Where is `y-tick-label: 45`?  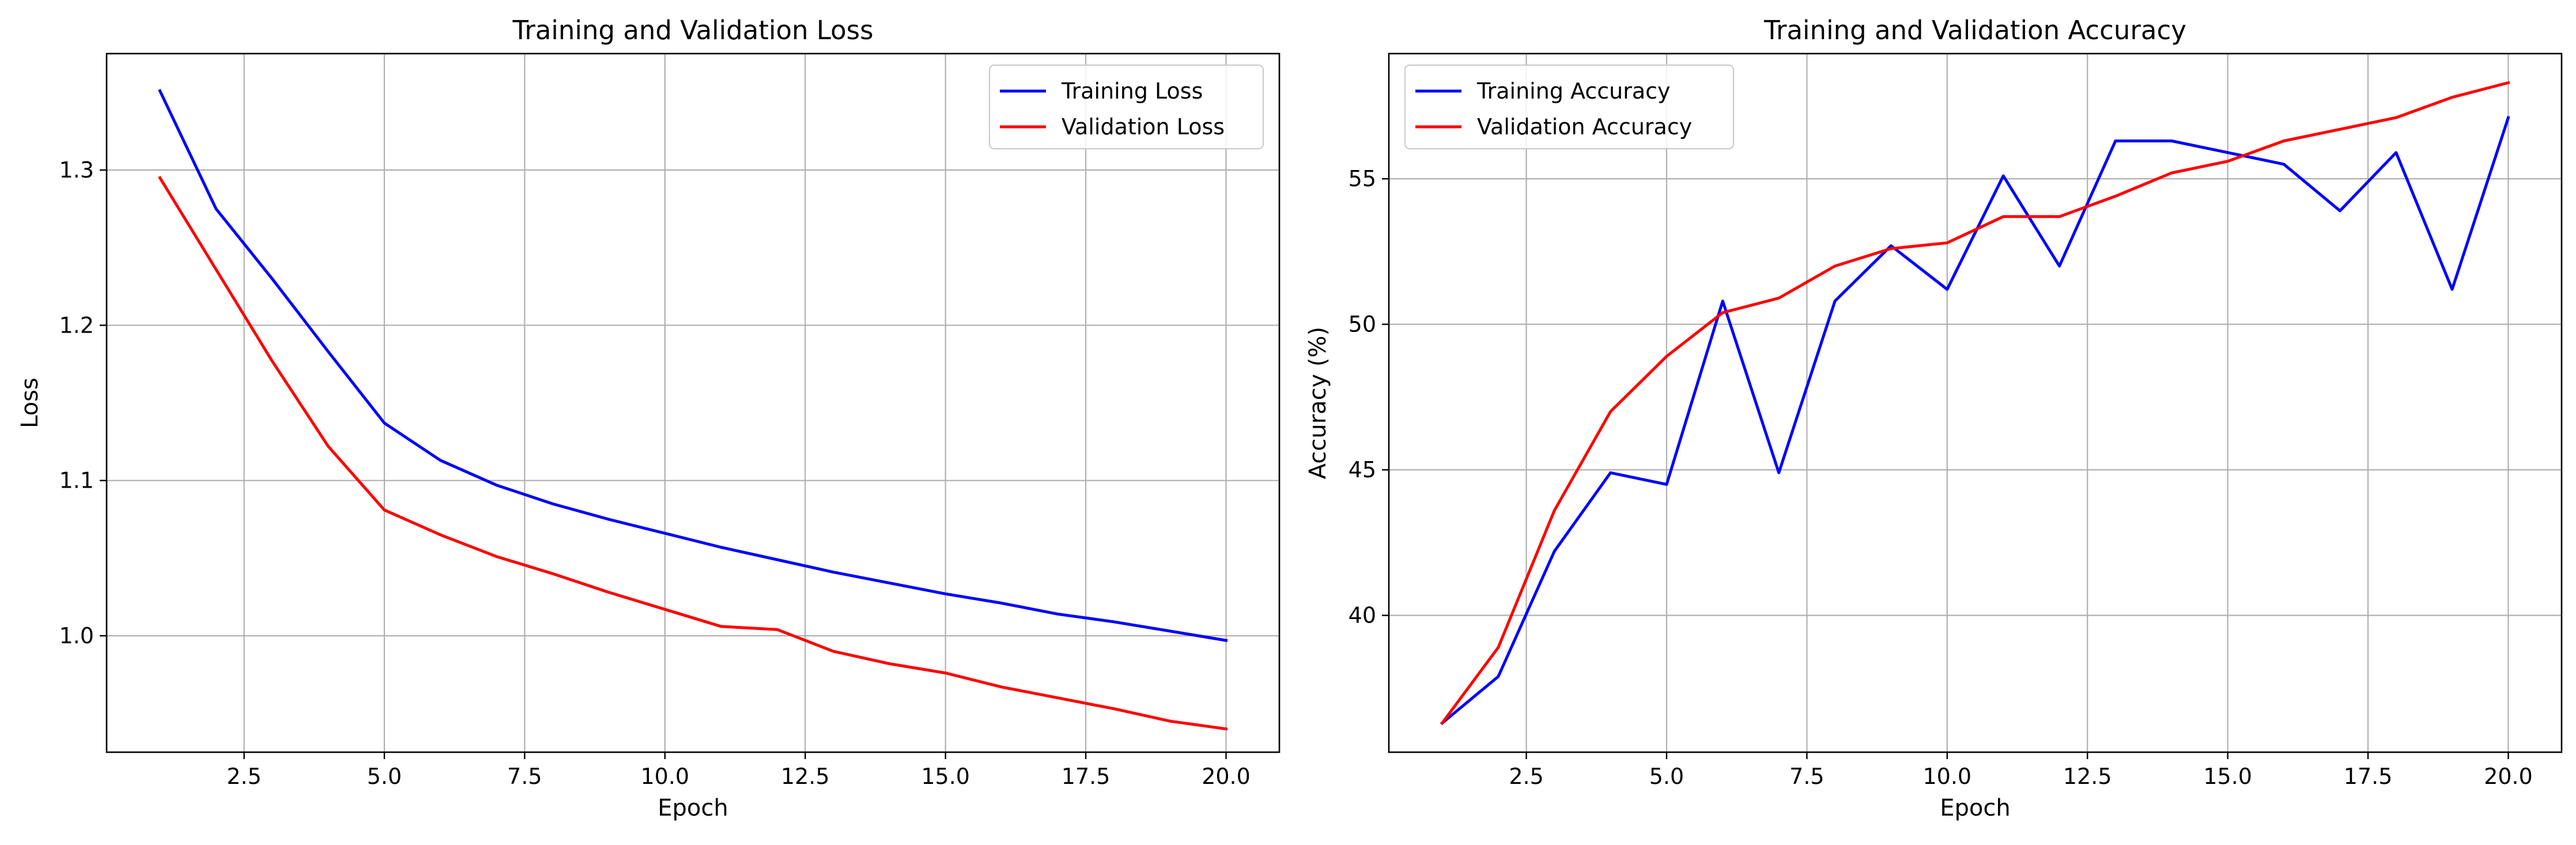
y-tick-label: 45 is located at coordinates (1362, 470).